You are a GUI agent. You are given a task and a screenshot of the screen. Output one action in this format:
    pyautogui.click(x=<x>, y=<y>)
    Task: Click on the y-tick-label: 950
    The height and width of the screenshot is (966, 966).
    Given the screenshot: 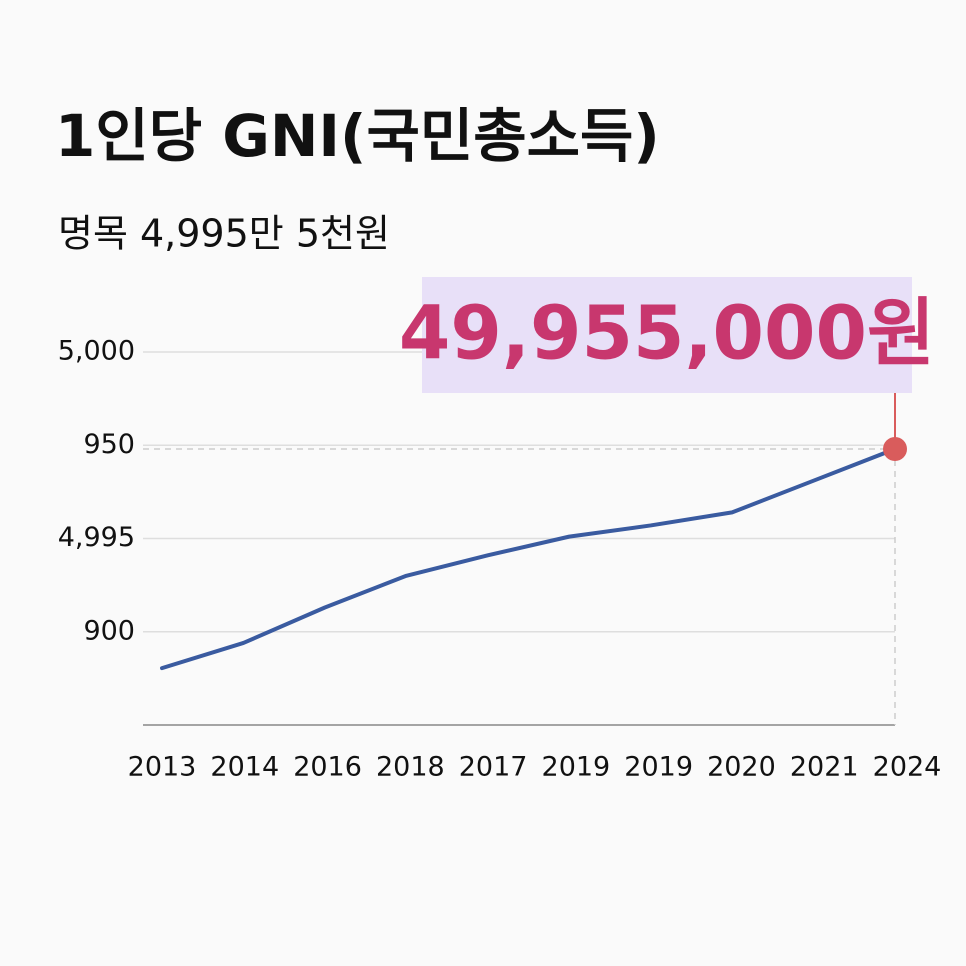 What is the action you would take?
    pyautogui.click(x=109, y=444)
    